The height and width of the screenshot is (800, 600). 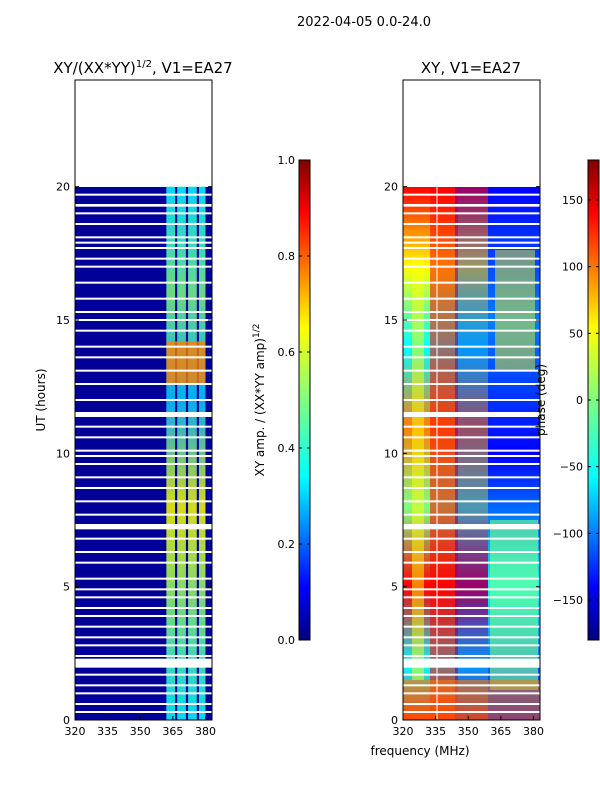 What do you see at coordinates (41, 399) in the screenshot?
I see `amplitude-ylabel: UT (hours)` at bounding box center [41, 399].